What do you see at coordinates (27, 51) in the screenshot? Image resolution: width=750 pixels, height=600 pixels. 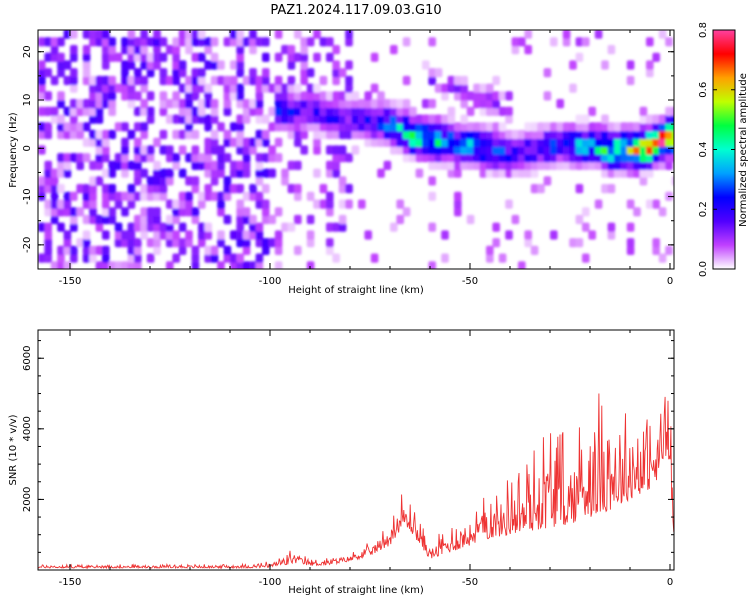 I see `y-tick-label: 20` at bounding box center [27, 51].